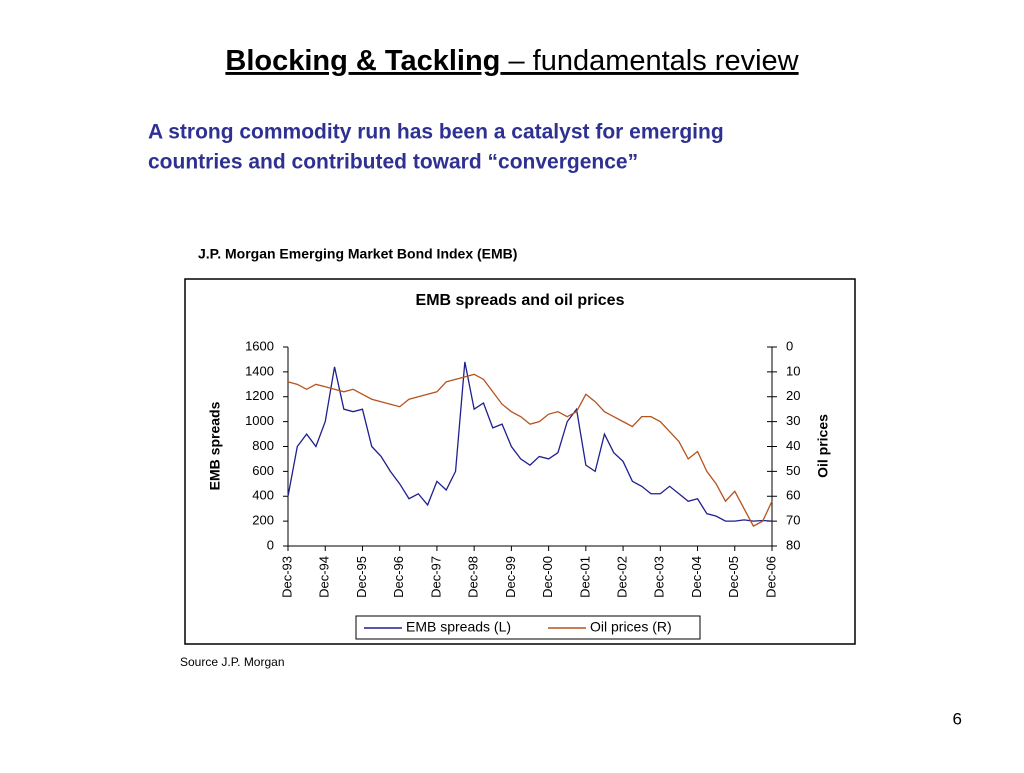  I want to click on y-tick-label: 1400, so click(259, 370).